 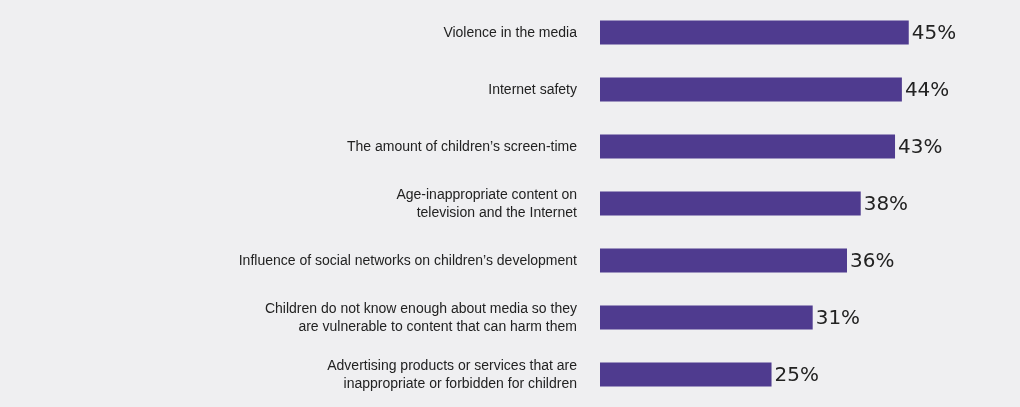 I want to click on y-tick-label: Violence in the media, so click(x=510, y=32).